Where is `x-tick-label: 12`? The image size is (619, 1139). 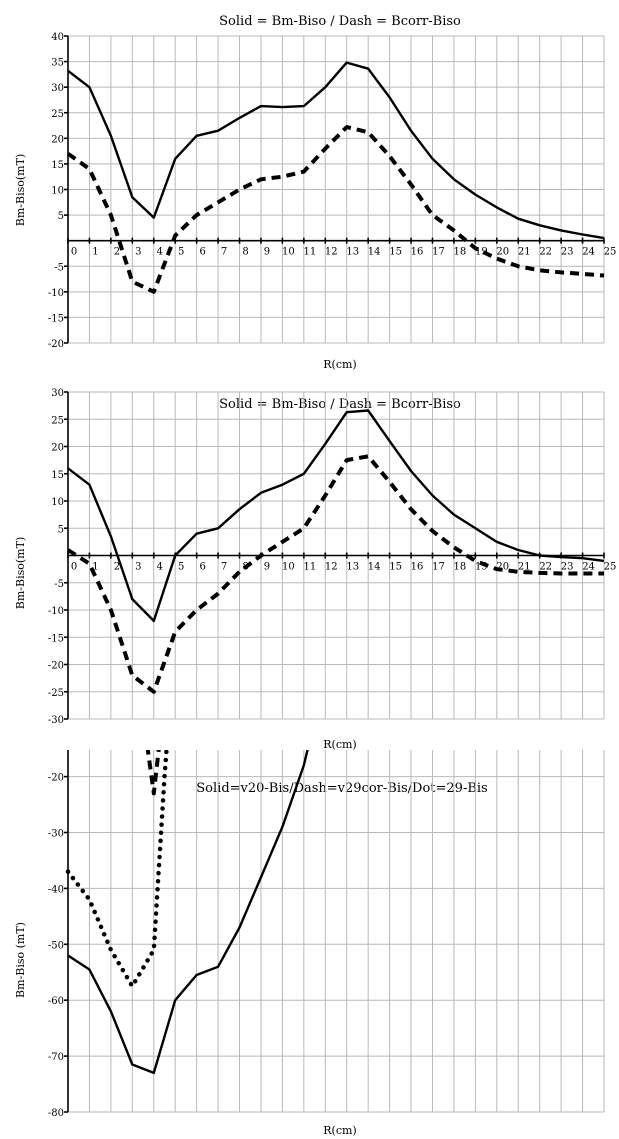 x-tick-label: 12 is located at coordinates (331, 567).